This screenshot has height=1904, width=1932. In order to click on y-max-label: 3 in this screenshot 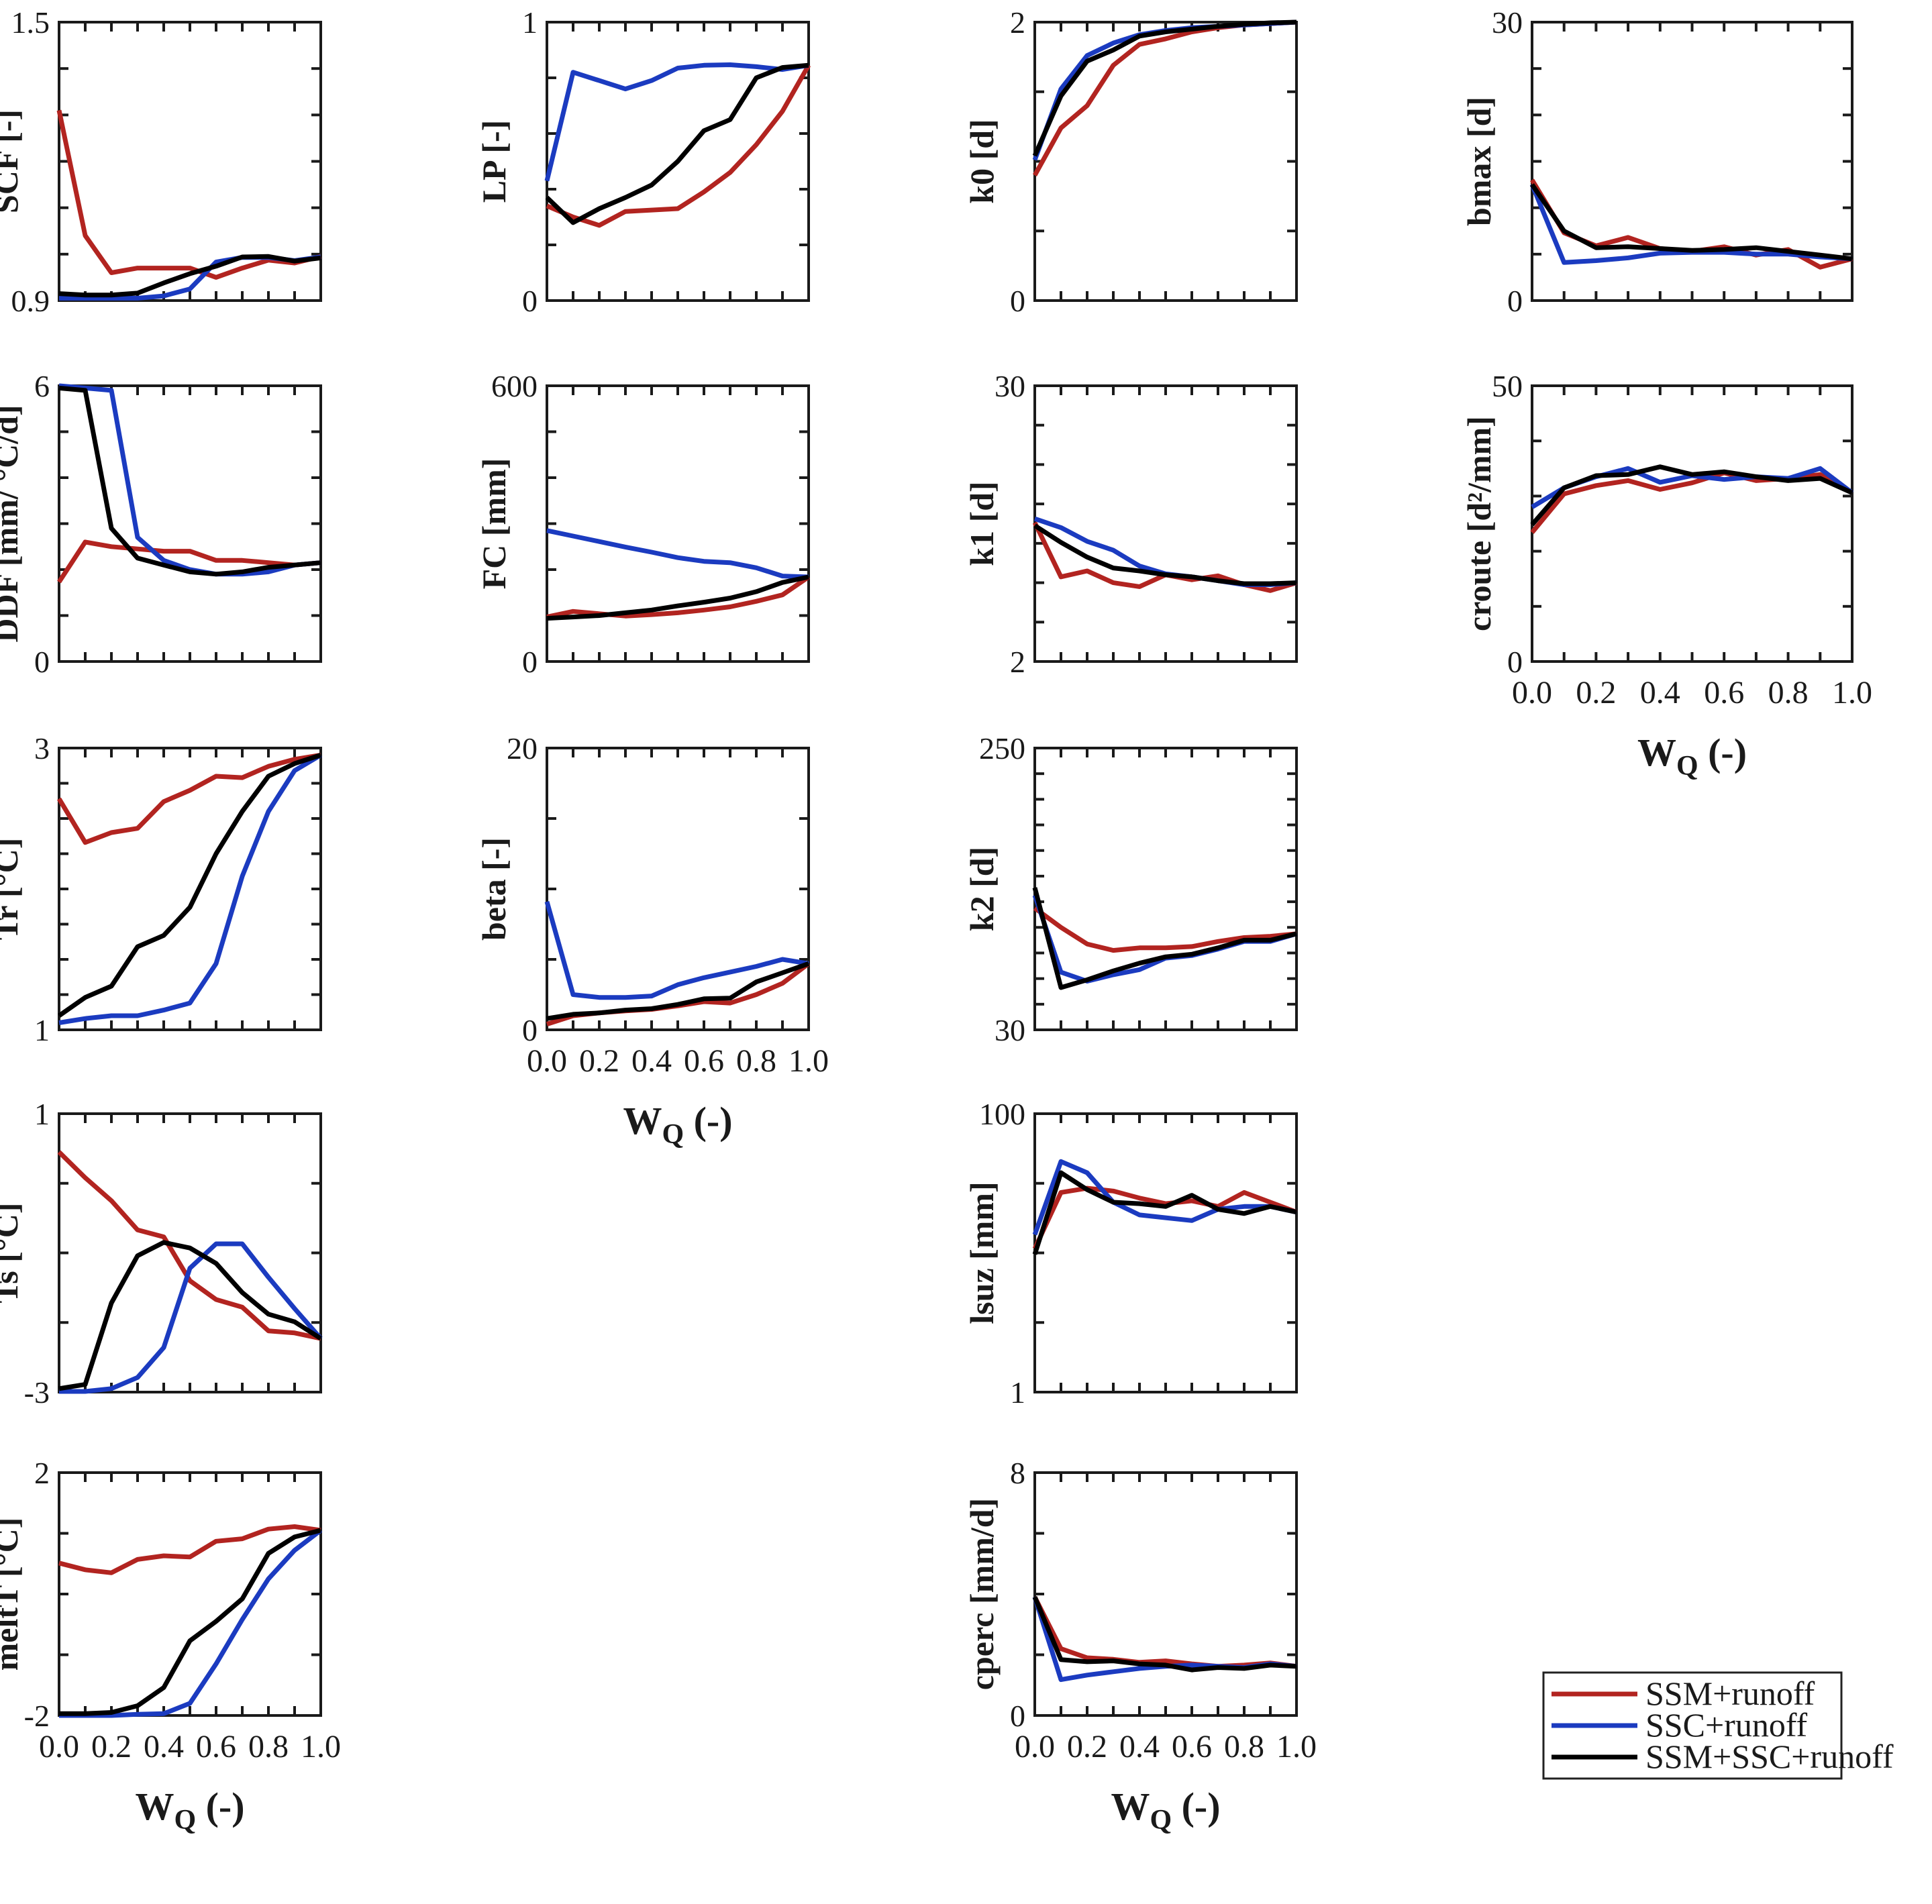, I will do `click(42, 748)`.